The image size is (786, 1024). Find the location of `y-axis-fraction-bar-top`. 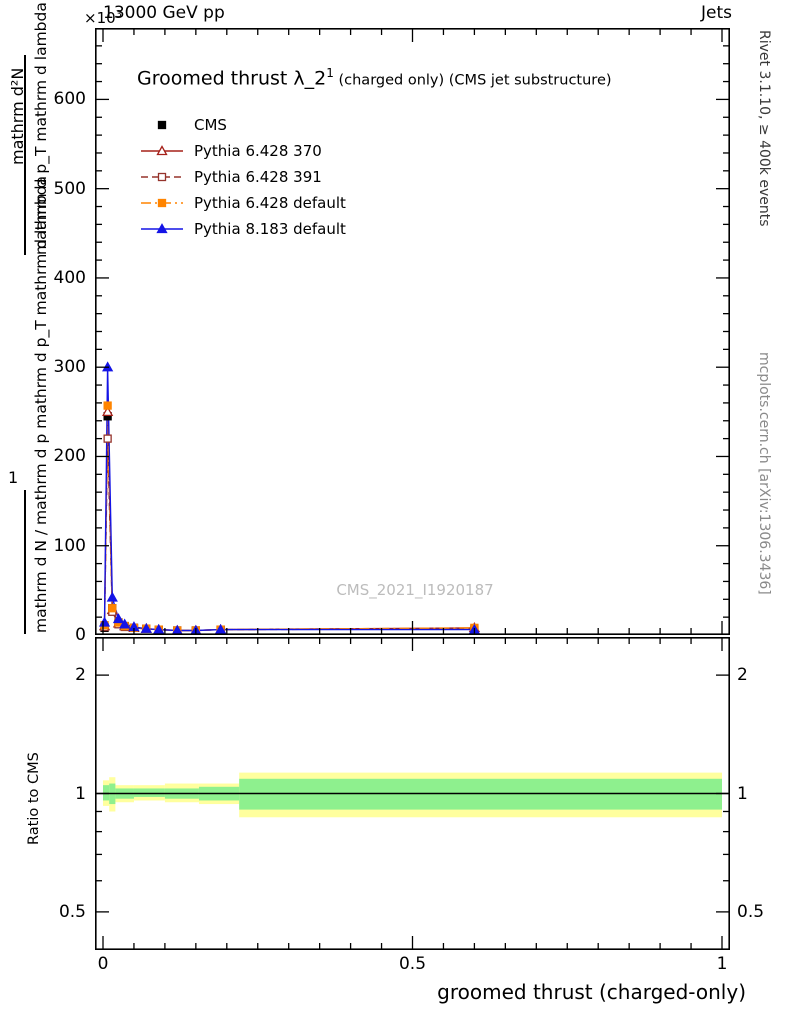

y-axis-fraction-bar-top is located at coordinates (25, 155).